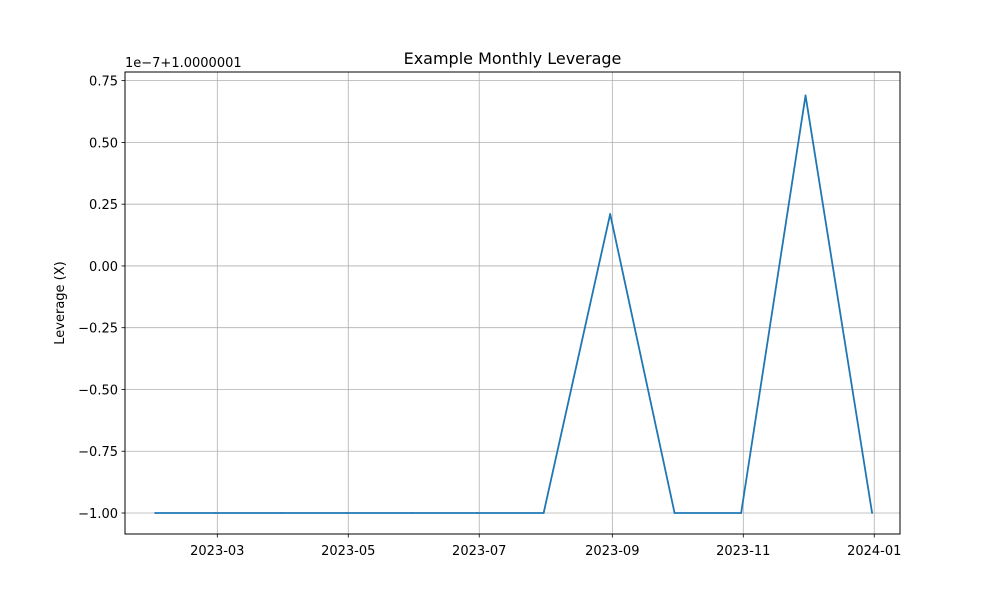 Image resolution: width=1000 pixels, height=600 pixels. Describe the element at coordinates (60, 302) in the screenshot. I see `y-axis-label: Leverage (X)` at that location.